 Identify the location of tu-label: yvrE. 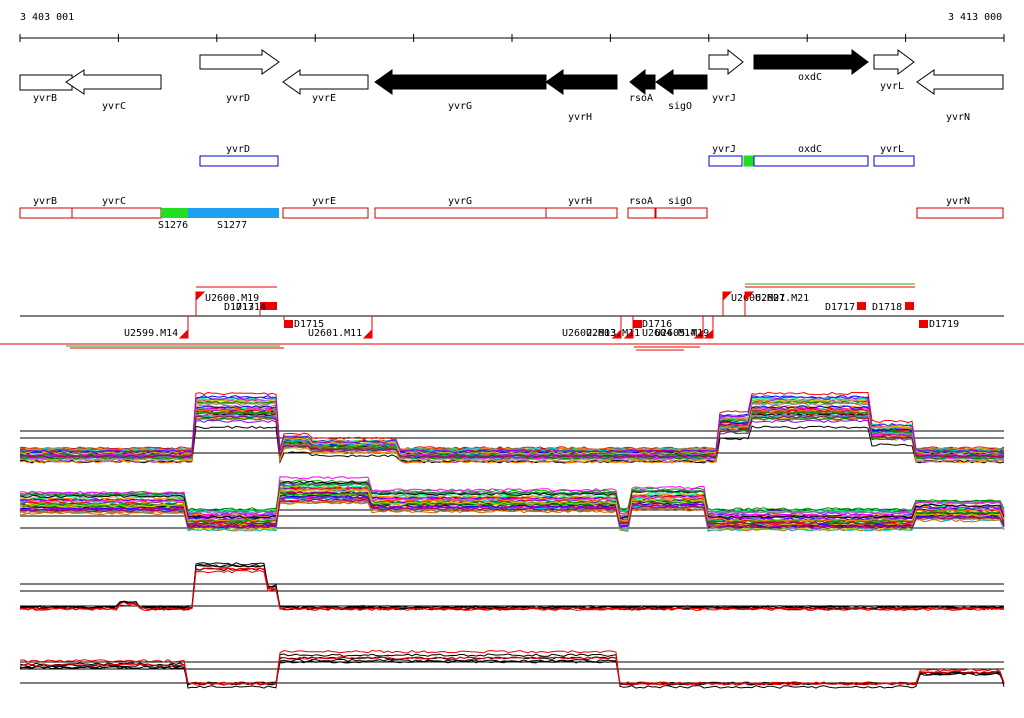
(324, 201).